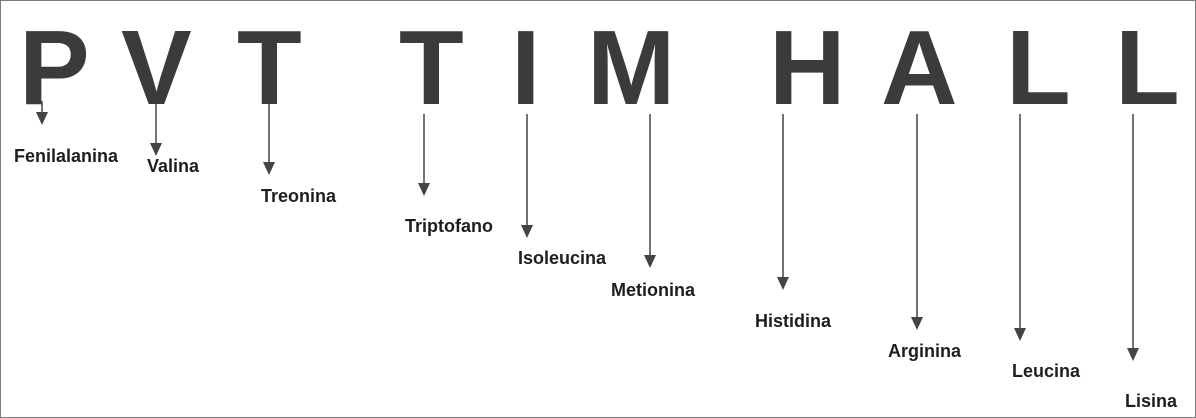 Image resolution: width=1196 pixels, height=418 pixels. I want to click on arrow-histidina, so click(783, 202).